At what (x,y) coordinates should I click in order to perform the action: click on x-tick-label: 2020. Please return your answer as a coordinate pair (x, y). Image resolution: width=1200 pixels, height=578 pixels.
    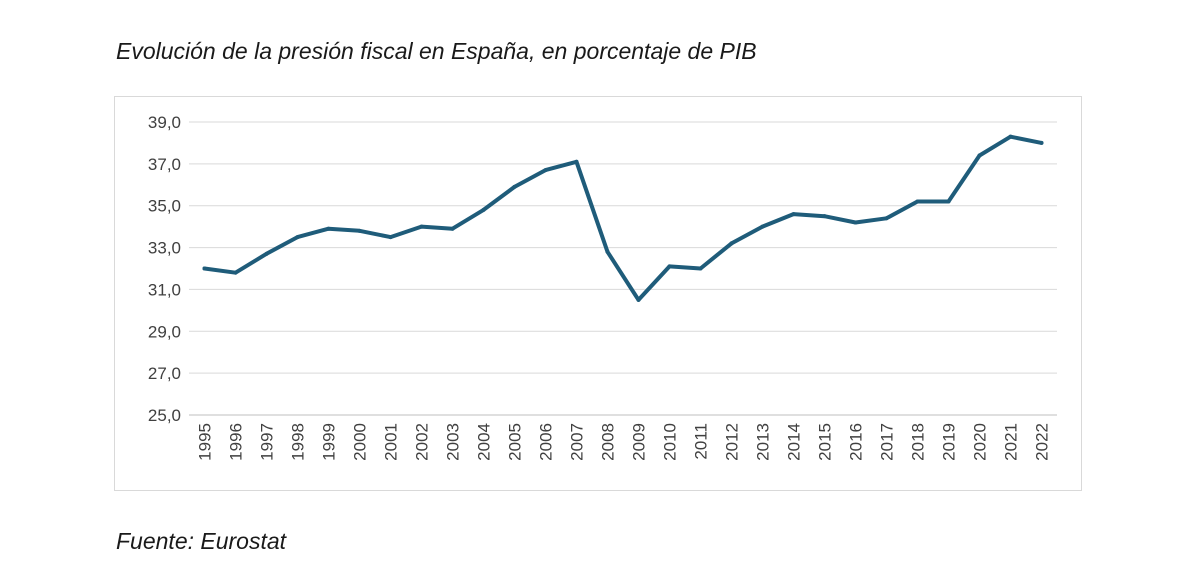
    Looking at the image, I should click on (980, 442).